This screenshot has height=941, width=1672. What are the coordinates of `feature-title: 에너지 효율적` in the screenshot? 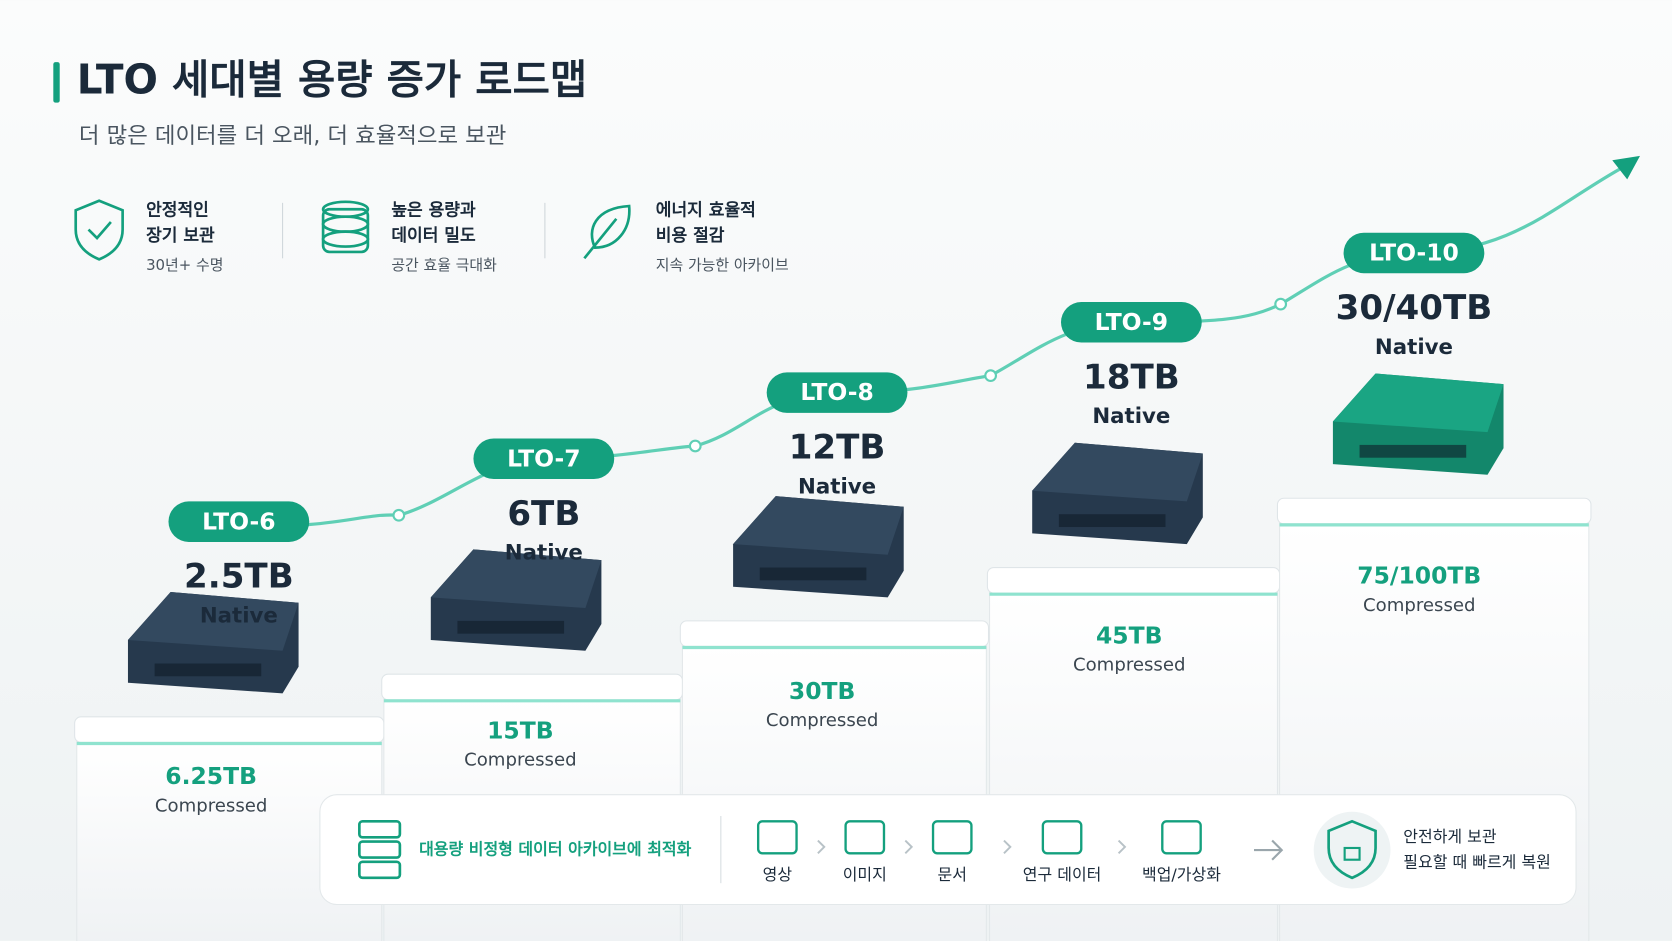 It's located at (706, 210).